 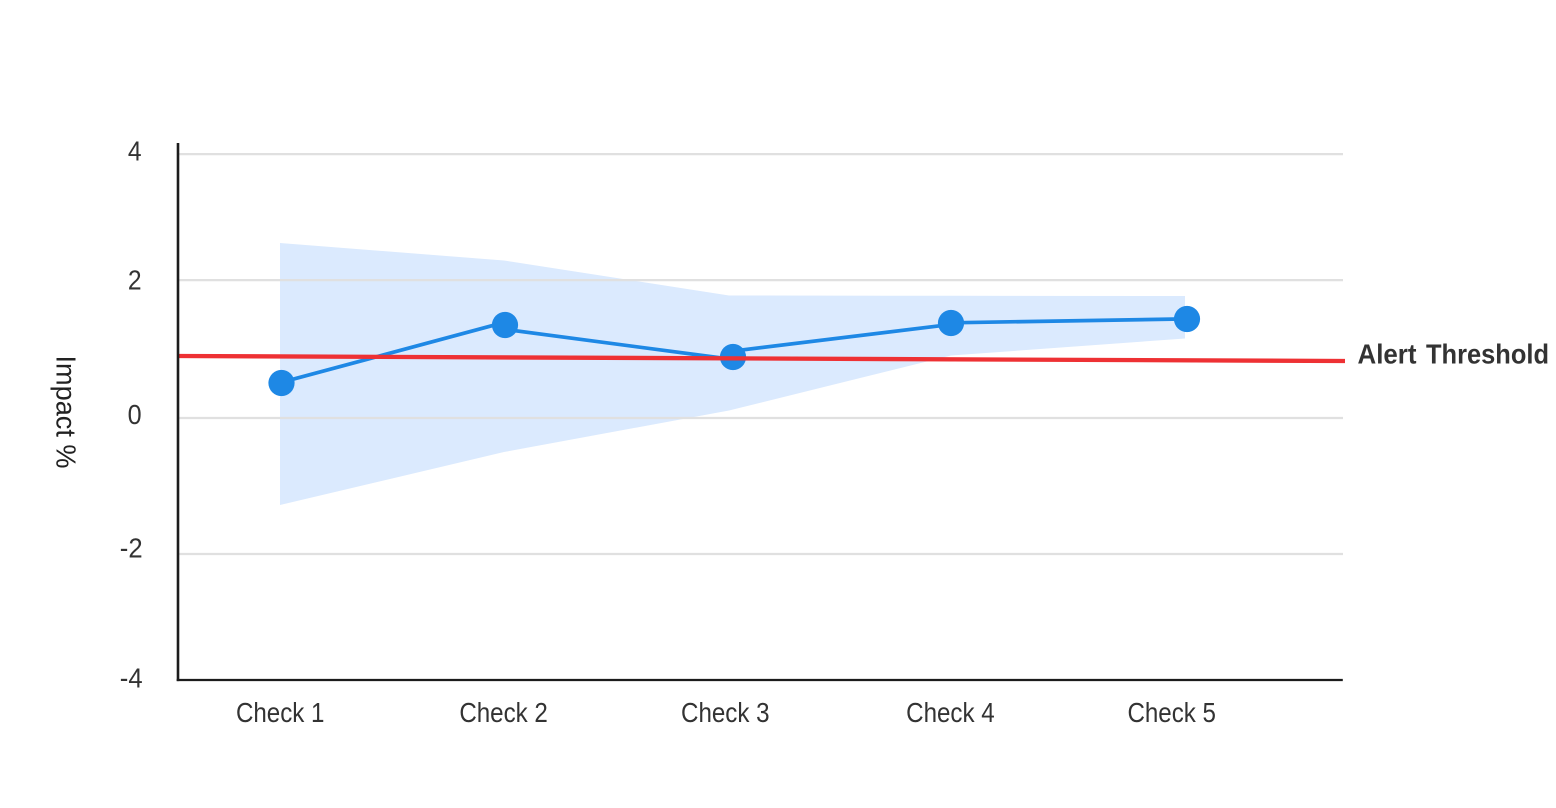 I want to click on svg-text: -2, so click(x=131, y=548).